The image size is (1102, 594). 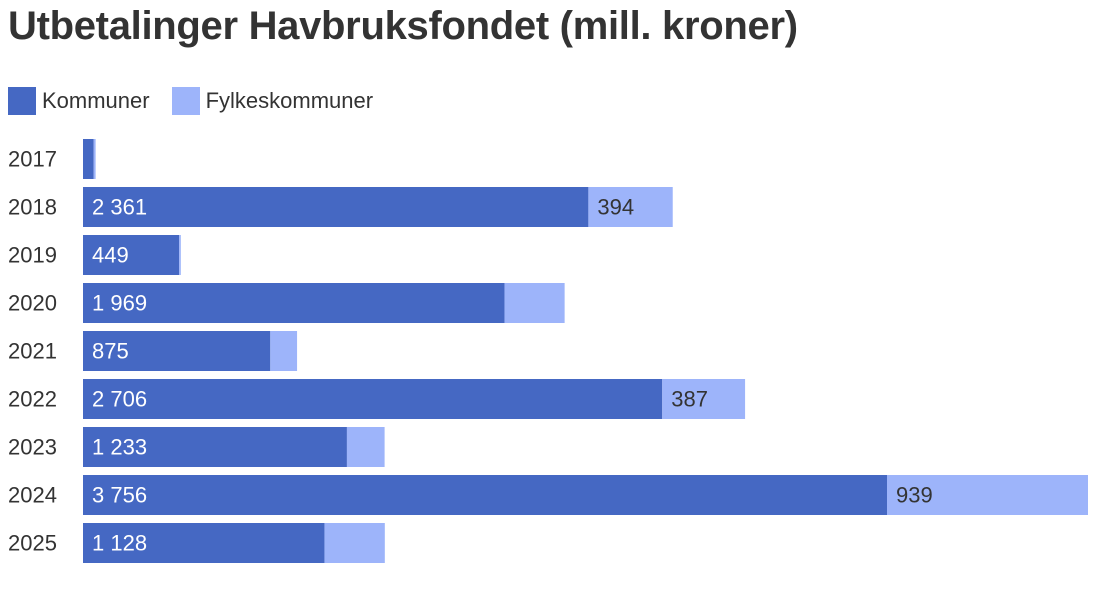 What do you see at coordinates (32, 495) in the screenshot?
I see `y-tick-label: 2024` at bounding box center [32, 495].